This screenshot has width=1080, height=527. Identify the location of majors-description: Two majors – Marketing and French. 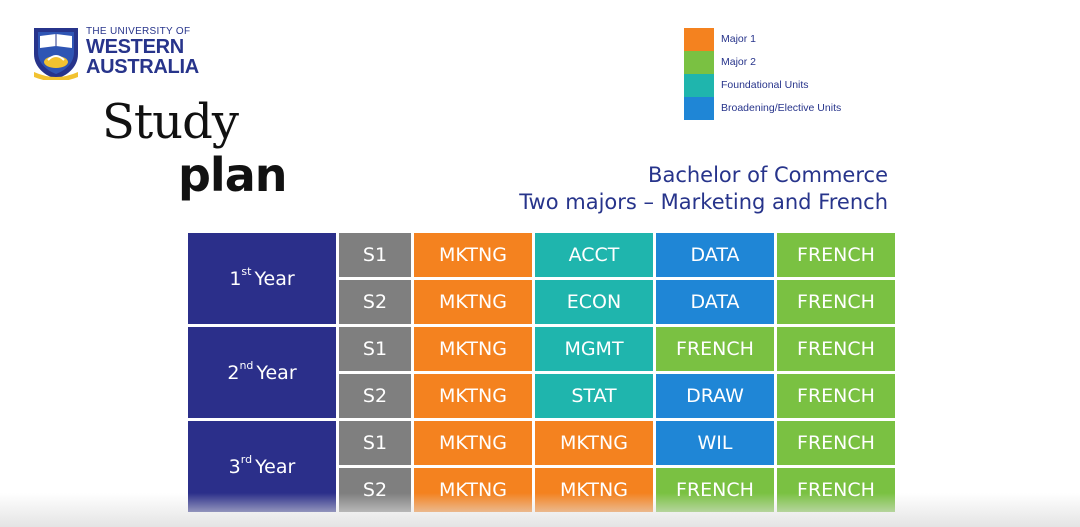
(703, 202).